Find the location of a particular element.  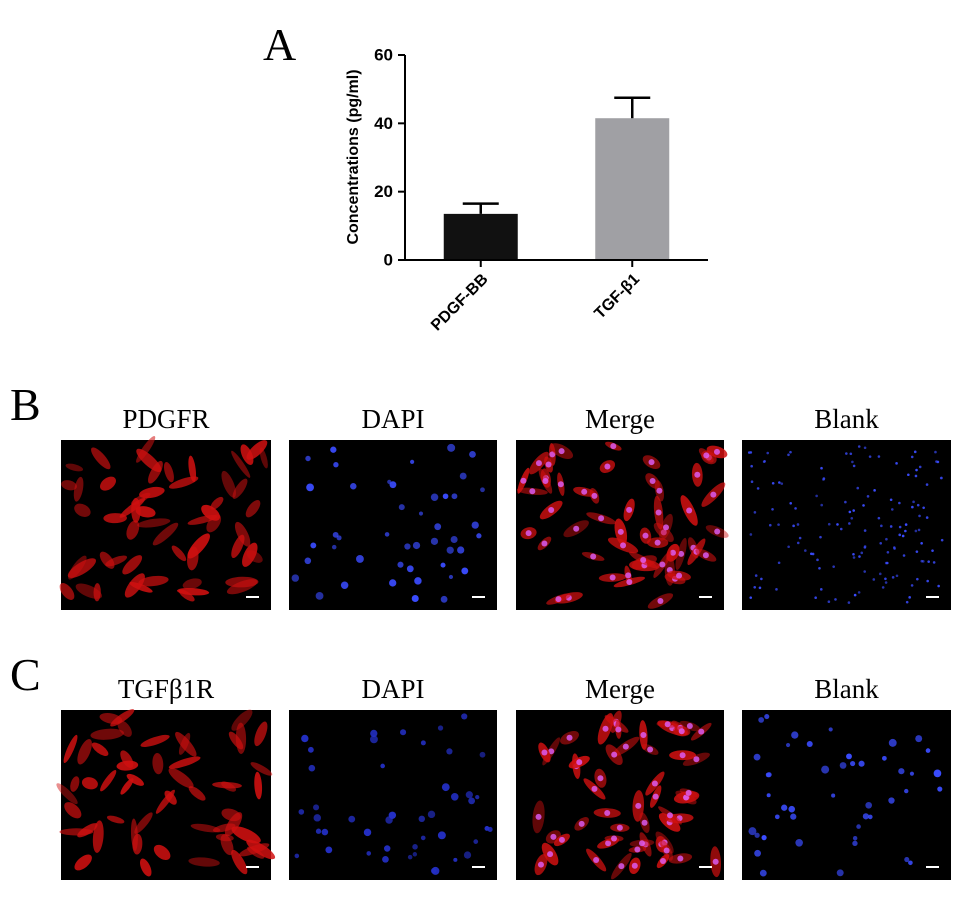

y-tick-label: 60 is located at coordinates (383, 54).